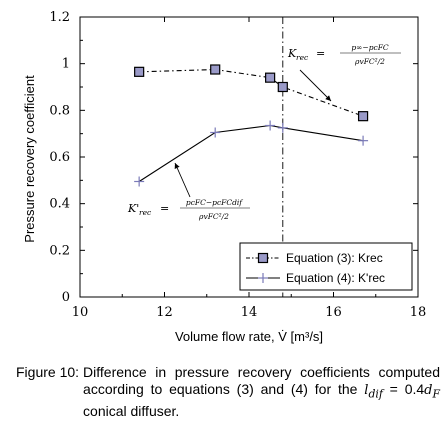  What do you see at coordinates (66, 64) in the screenshot?
I see `y-tick-label: 1` at bounding box center [66, 64].